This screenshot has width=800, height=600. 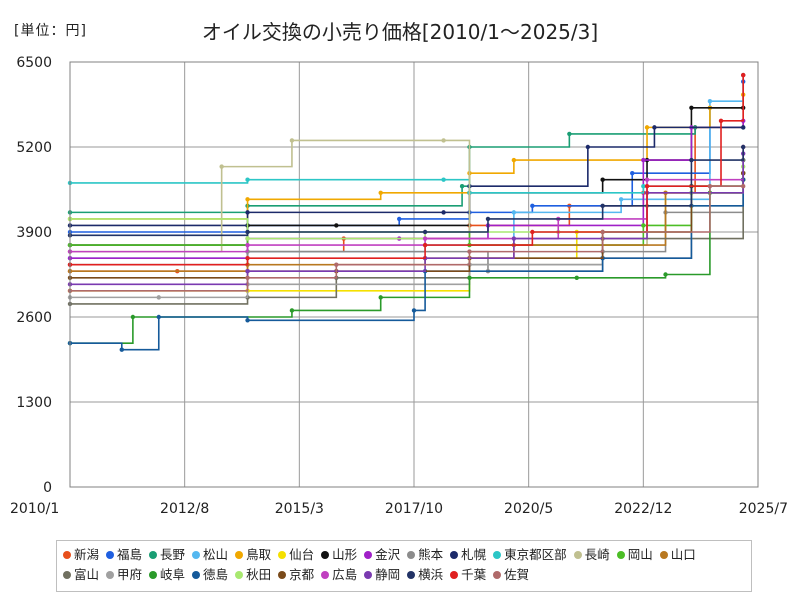 I want to click on legend-item: 静岡, so click(x=382, y=575).